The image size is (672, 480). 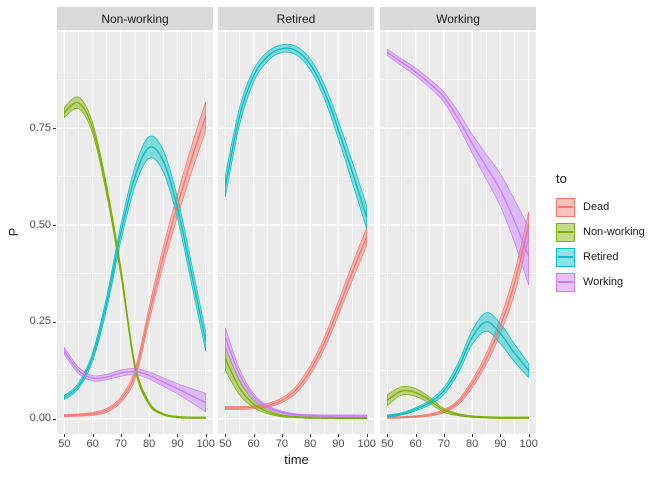 What do you see at coordinates (40, 321) in the screenshot?
I see `y-tick-label: 0.25` at bounding box center [40, 321].